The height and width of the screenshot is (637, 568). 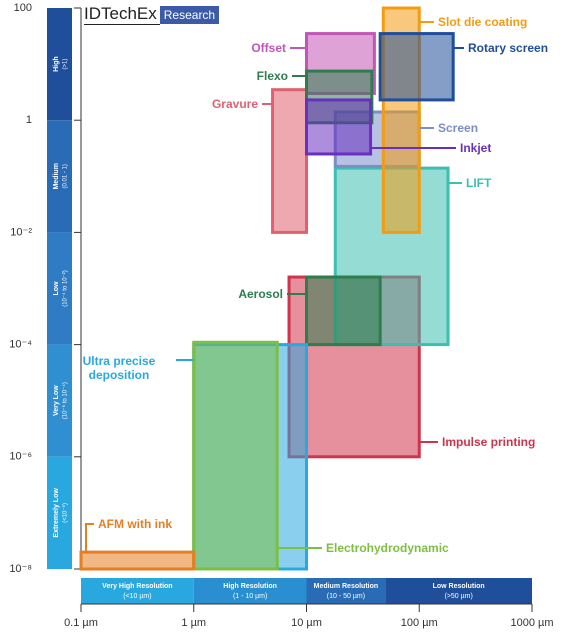 What do you see at coordinates (56, 400) in the screenshot?
I see `y-band-name: Very Low` at bounding box center [56, 400].